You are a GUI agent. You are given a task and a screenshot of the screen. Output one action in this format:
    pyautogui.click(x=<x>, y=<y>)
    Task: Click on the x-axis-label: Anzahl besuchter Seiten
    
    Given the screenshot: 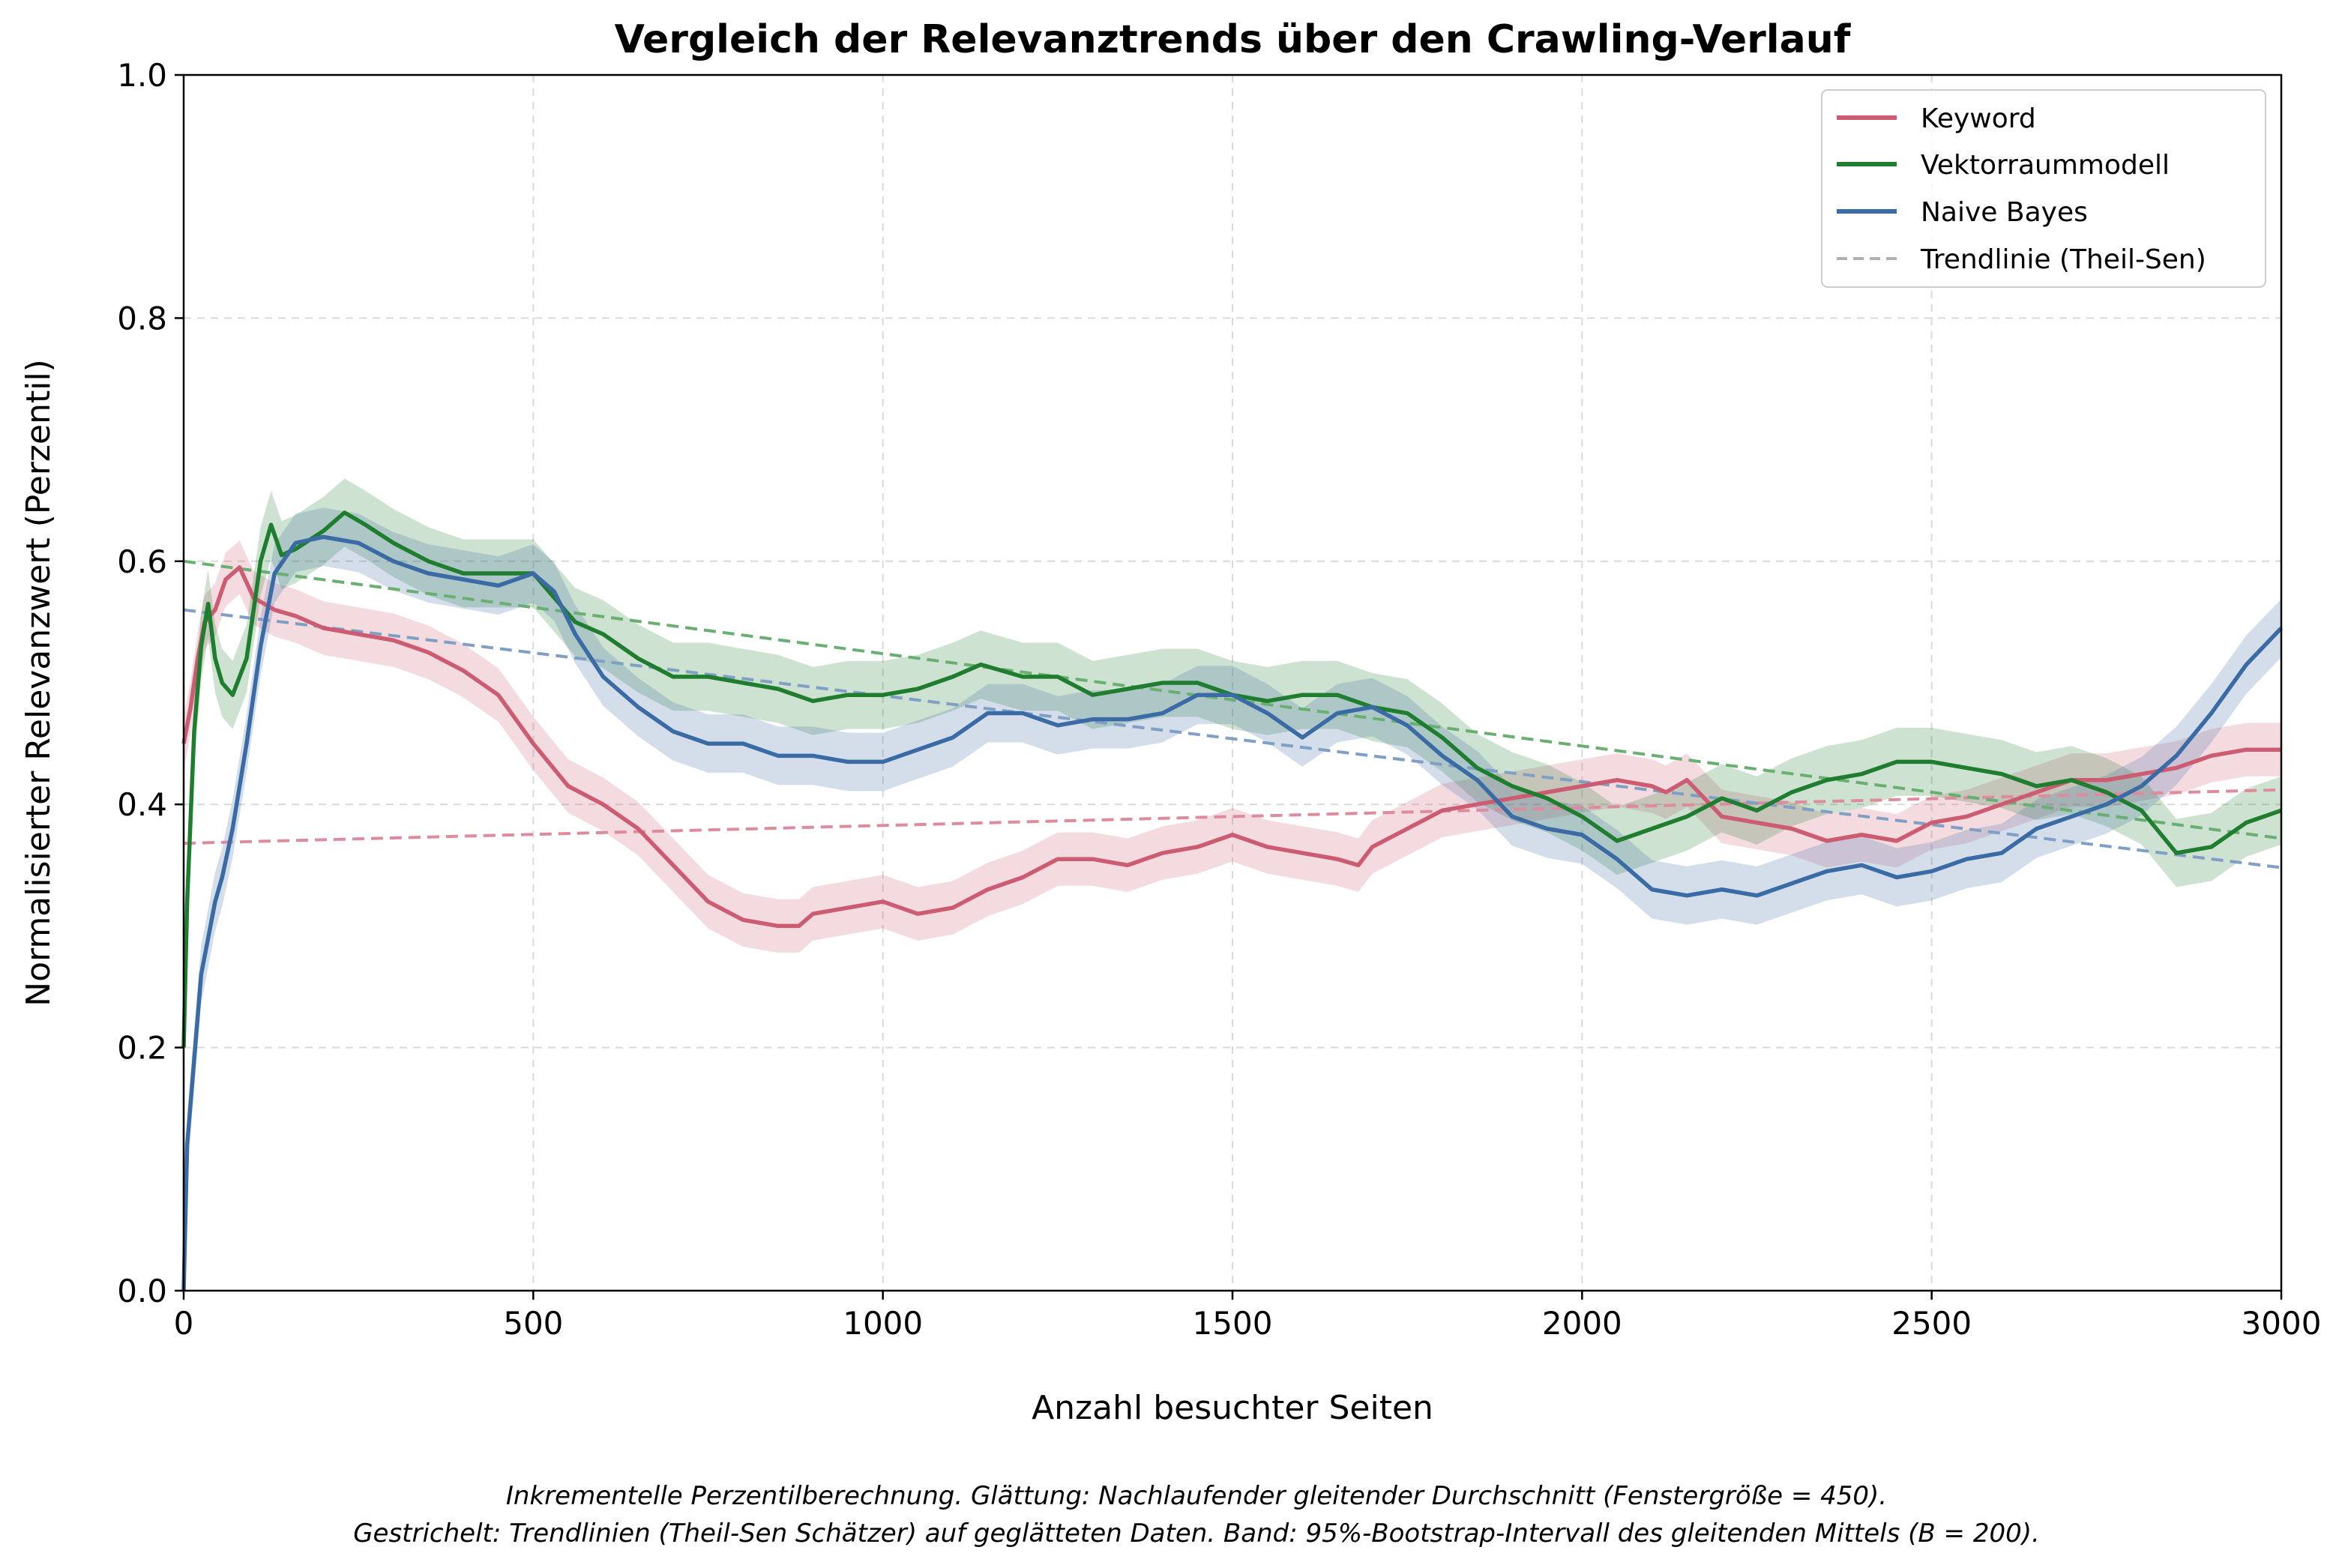 What is the action you would take?
    pyautogui.click(x=1232, y=1408)
    